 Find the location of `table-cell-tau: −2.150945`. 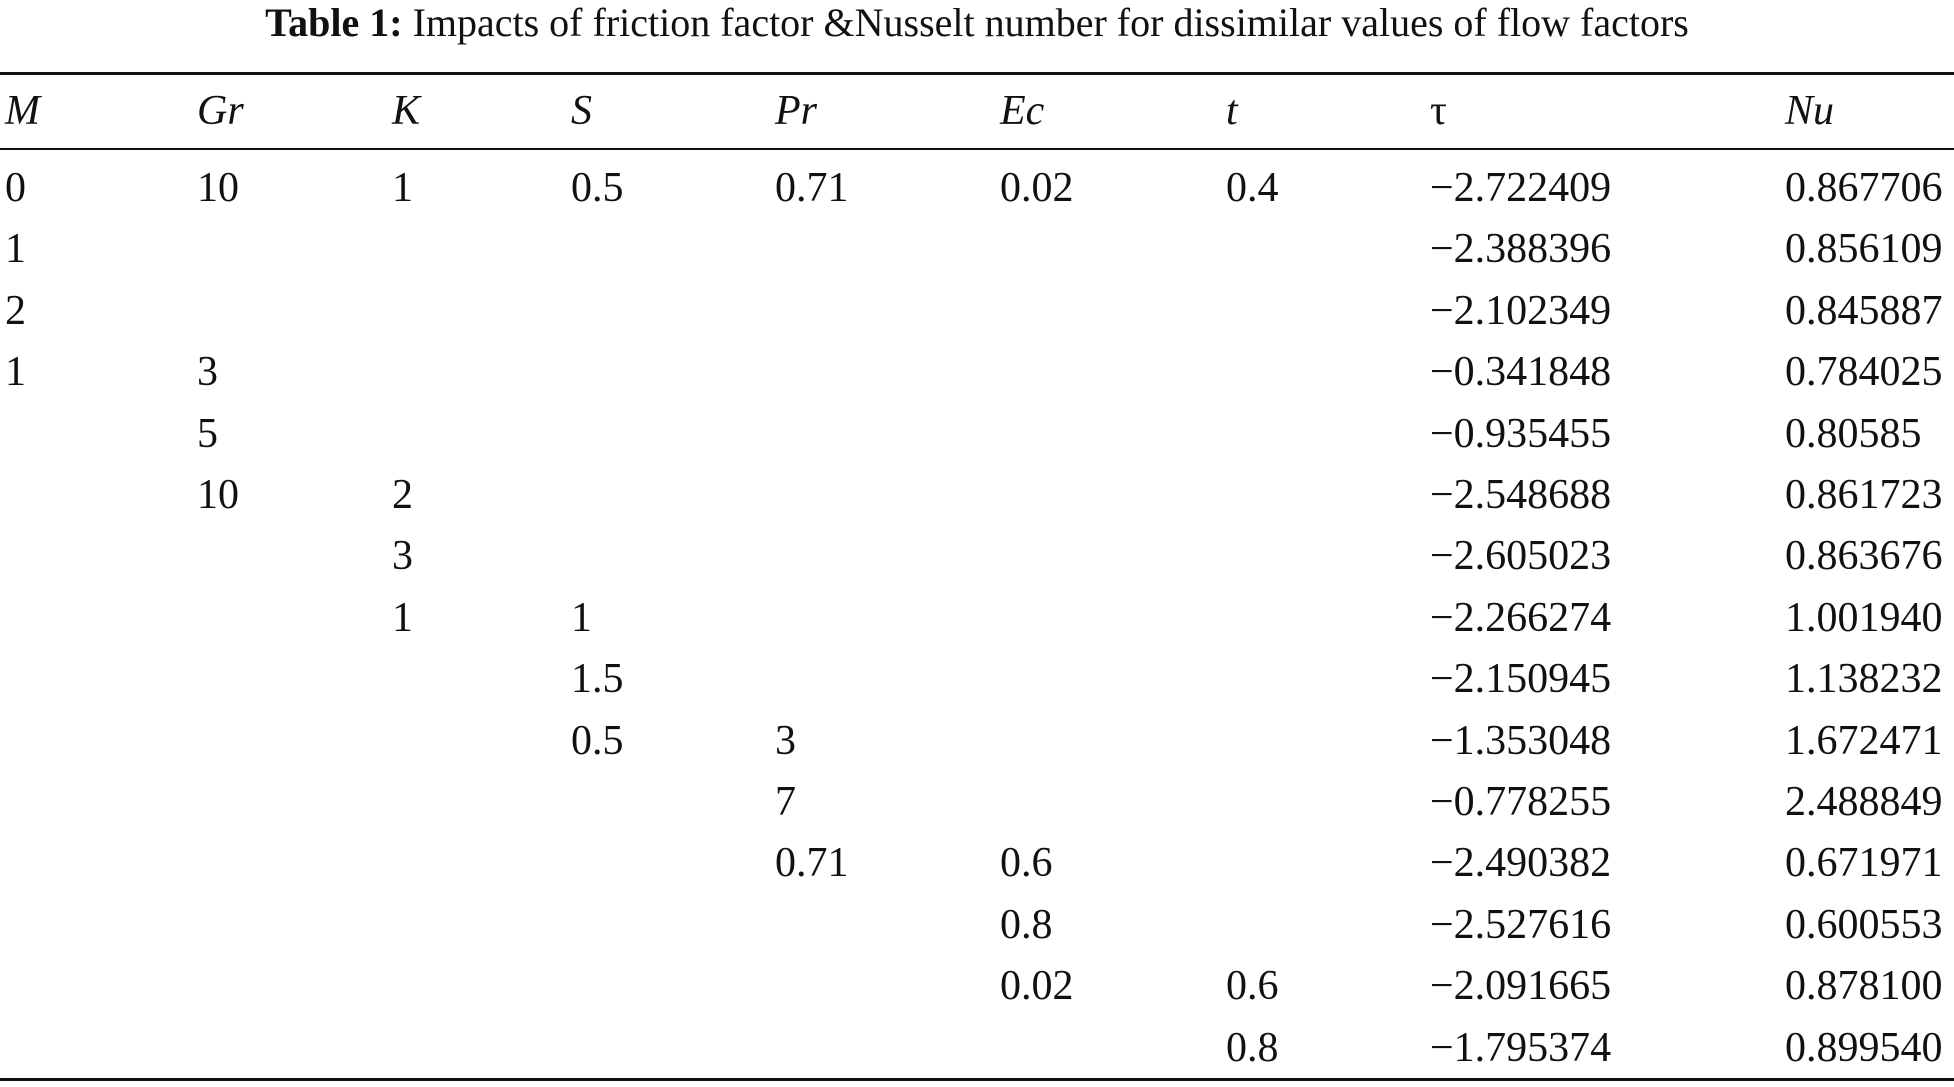

table-cell-tau: −2.150945 is located at coordinates (1521, 679).